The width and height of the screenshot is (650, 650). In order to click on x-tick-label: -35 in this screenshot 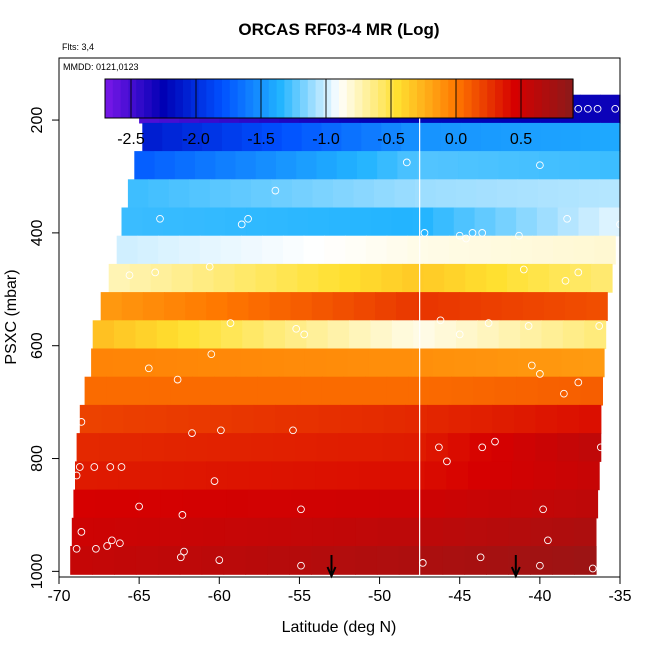, I will do `click(619, 596)`.